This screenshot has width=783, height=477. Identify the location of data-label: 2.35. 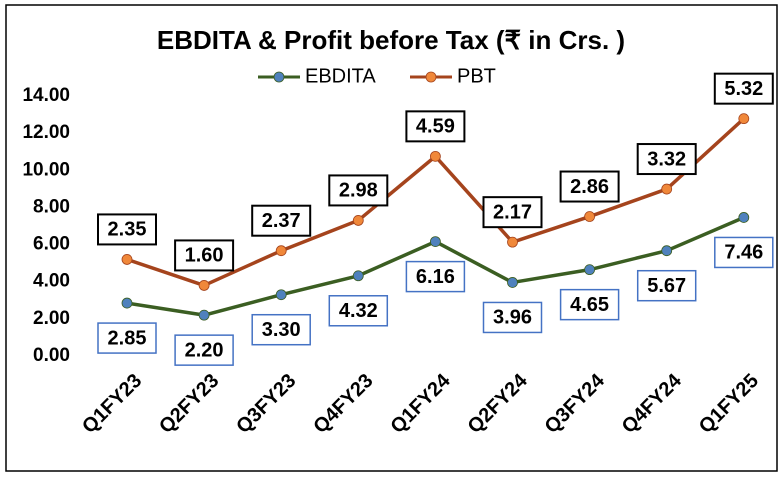
(127, 230).